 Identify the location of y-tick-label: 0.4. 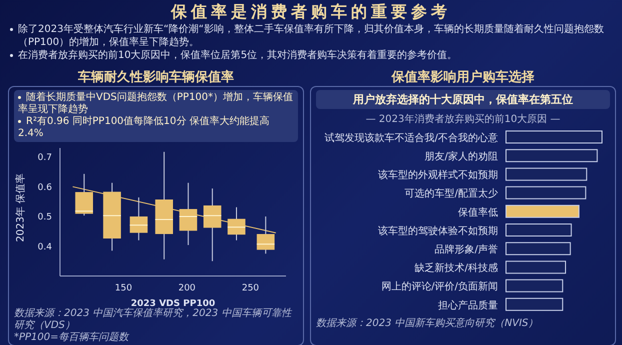
(45, 247).